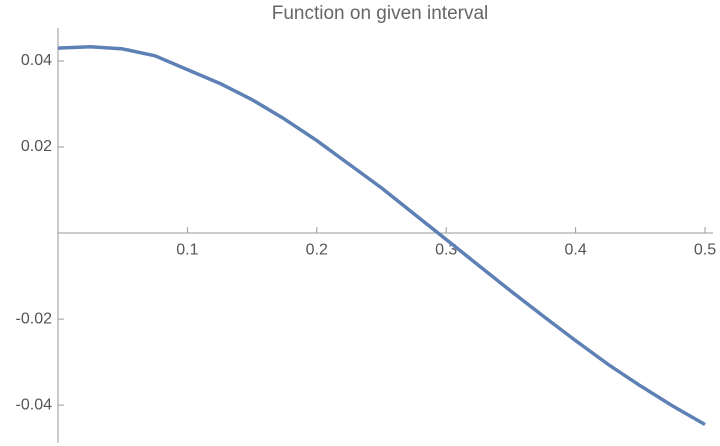 The height and width of the screenshot is (446, 720). I want to click on x-tick-label: 0.5, so click(705, 249).